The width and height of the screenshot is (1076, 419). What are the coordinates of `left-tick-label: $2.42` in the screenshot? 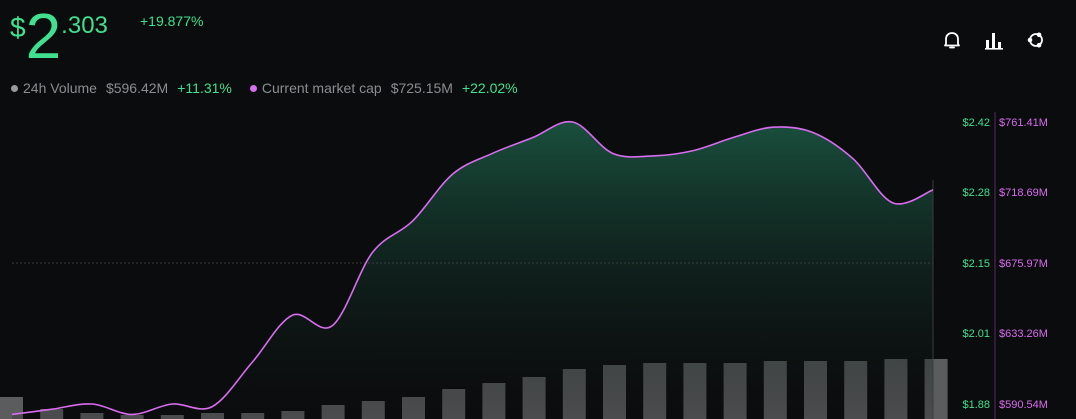 It's located at (976, 123).